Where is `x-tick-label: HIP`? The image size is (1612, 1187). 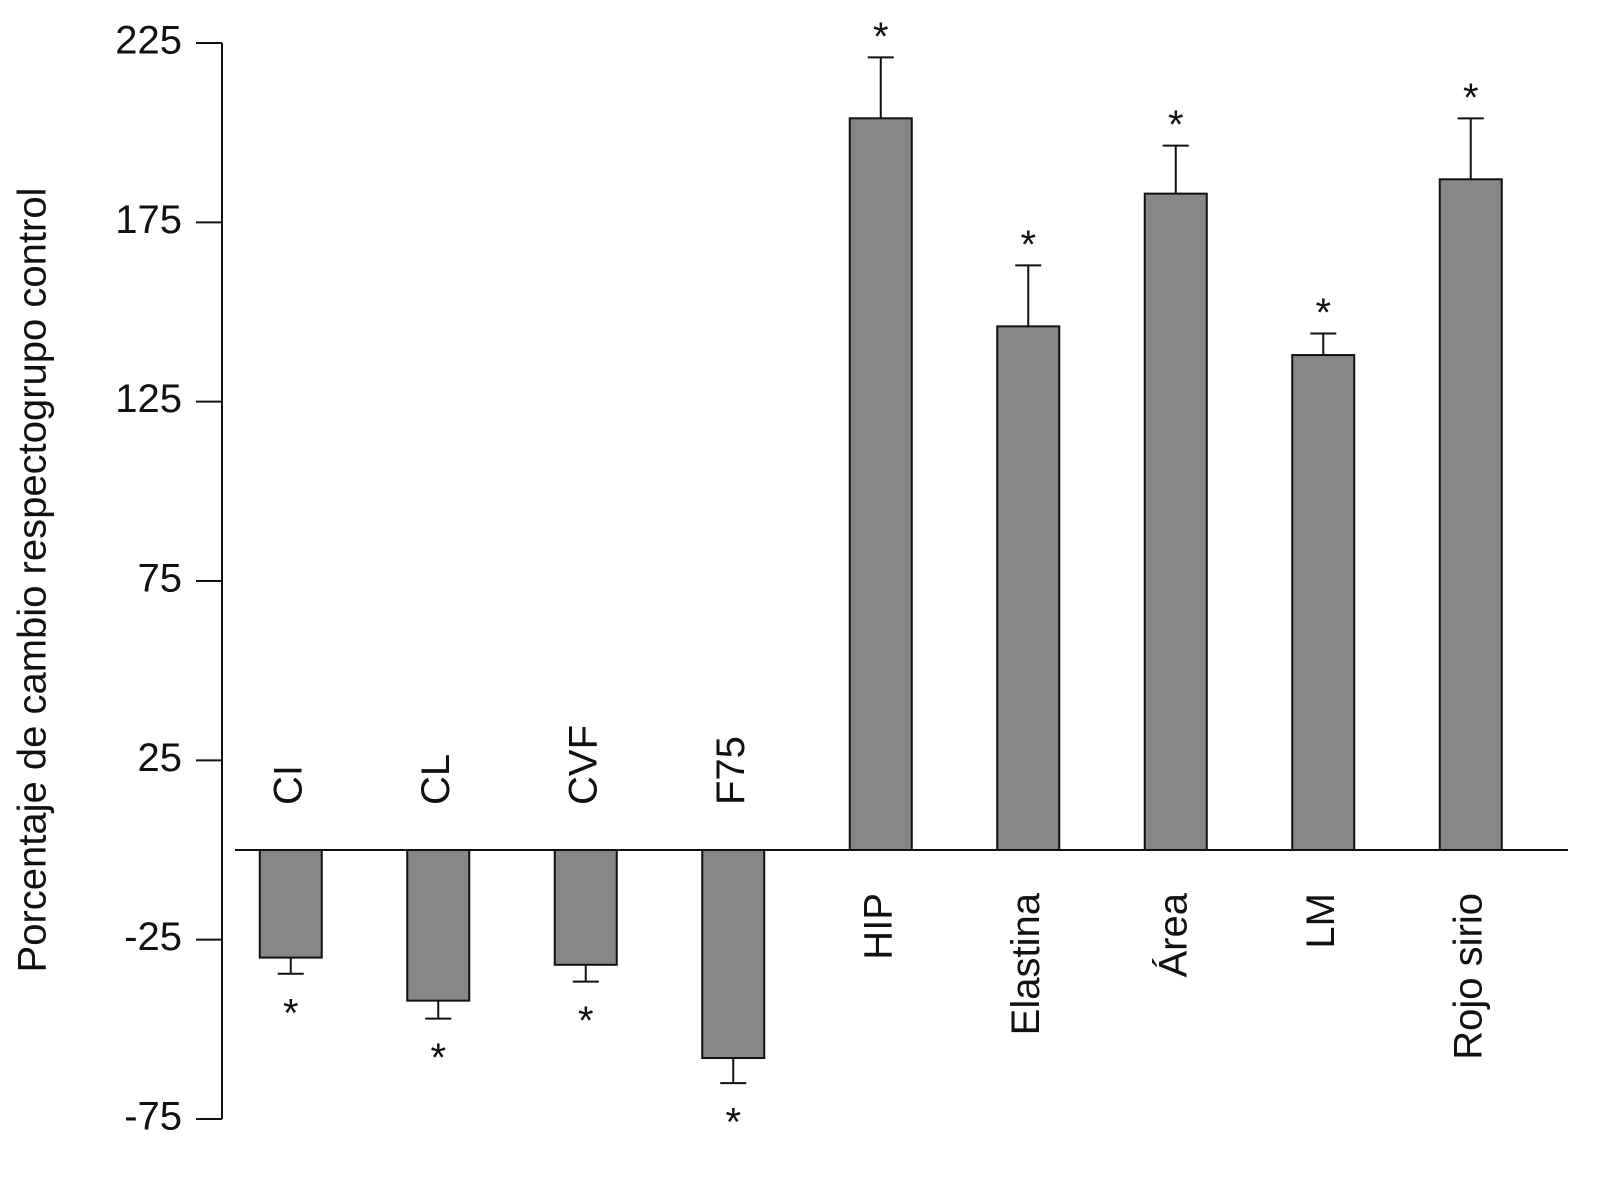
x-tick-label: HIP is located at coordinates (878, 926).